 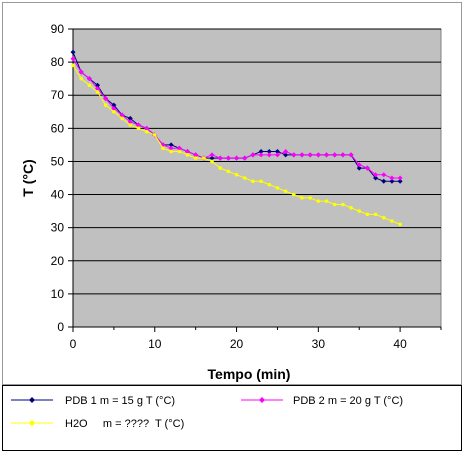 I want to click on legend-entry-2: PDB 2 m = 20 g T (°C), so click(x=322, y=401).